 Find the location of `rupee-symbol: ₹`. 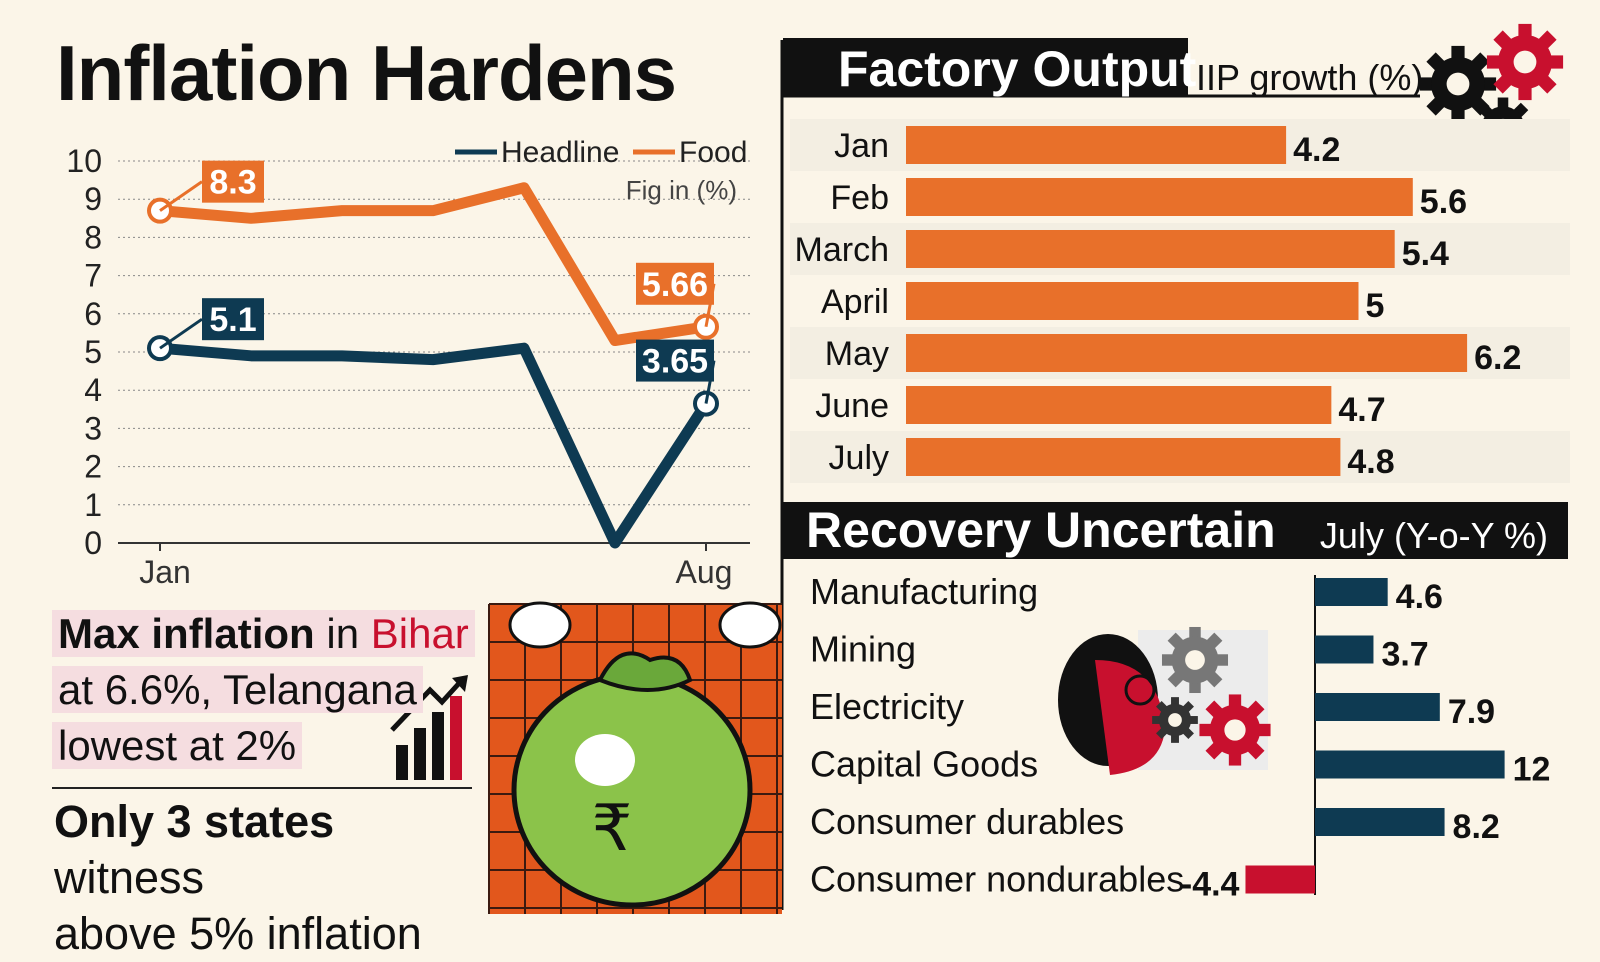

rupee-symbol: ₹ is located at coordinates (612, 829).